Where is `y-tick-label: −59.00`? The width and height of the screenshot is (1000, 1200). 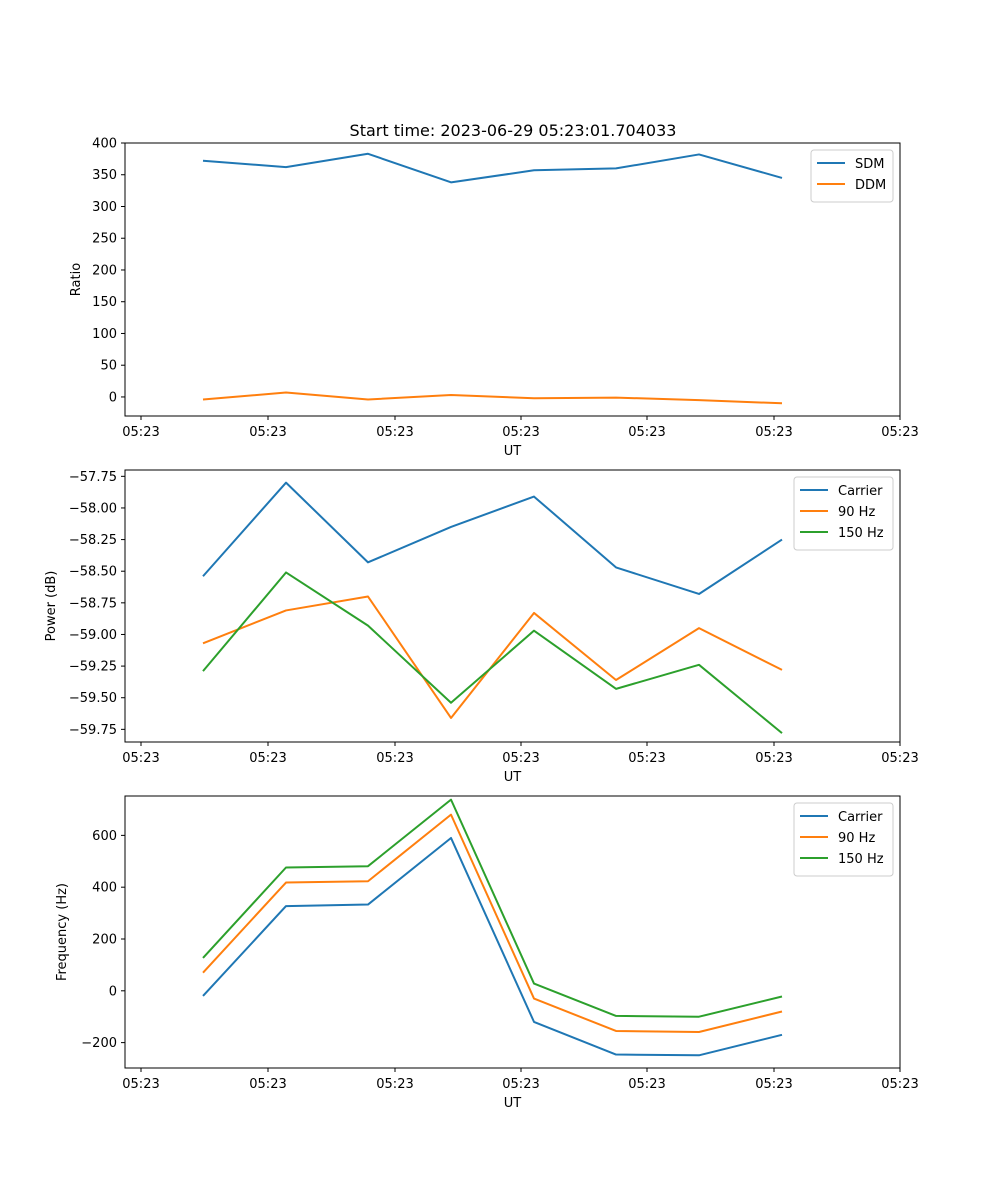
y-tick-label: −59.00 is located at coordinates (93, 635).